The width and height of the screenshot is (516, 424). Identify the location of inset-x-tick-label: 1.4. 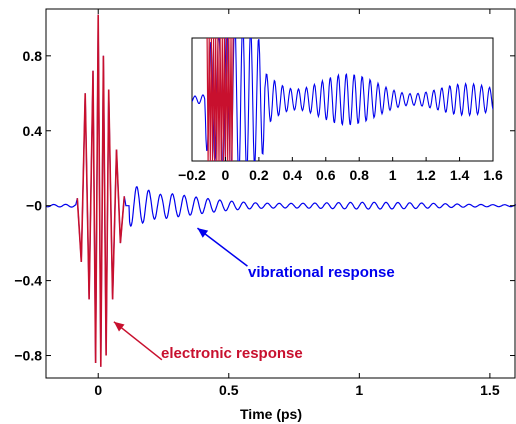
(460, 175).